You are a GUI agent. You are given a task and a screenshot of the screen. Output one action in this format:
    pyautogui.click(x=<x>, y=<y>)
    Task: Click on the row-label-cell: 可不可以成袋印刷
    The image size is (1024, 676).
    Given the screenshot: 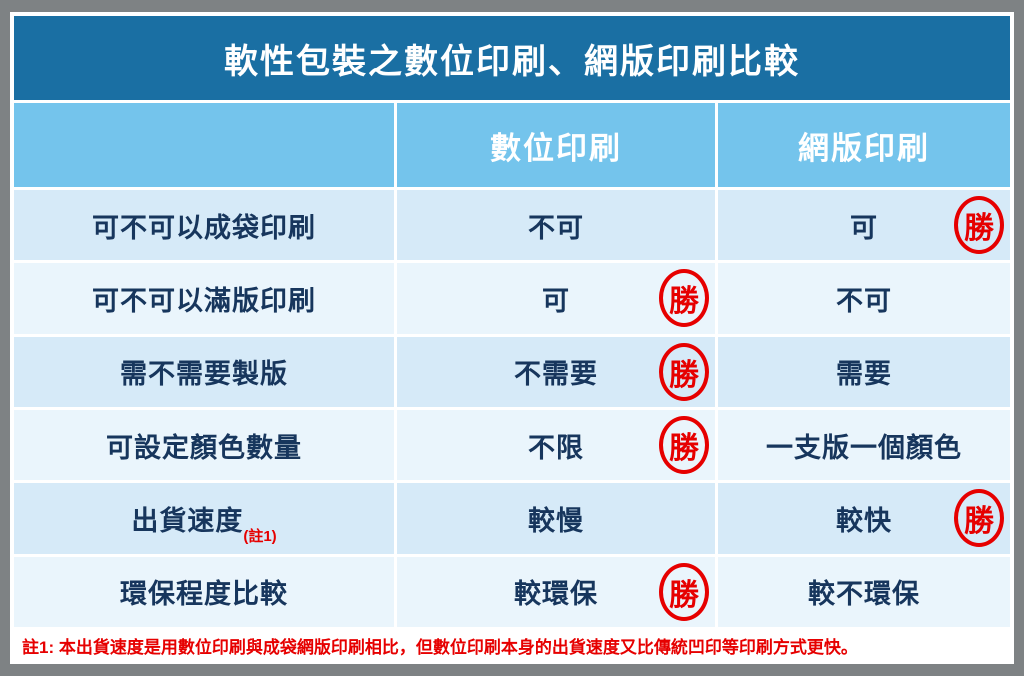 What is the action you would take?
    pyautogui.click(x=204, y=225)
    